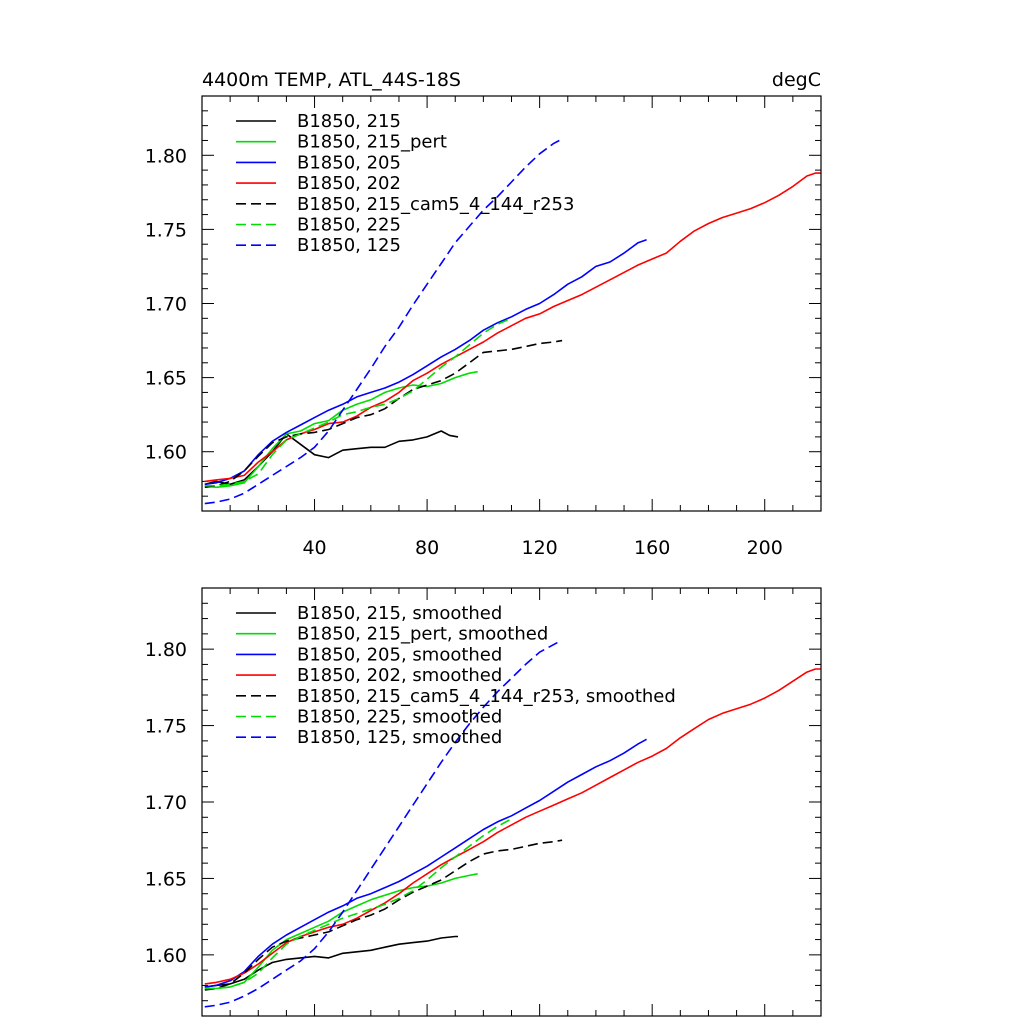 The image size is (1024, 1024). What do you see at coordinates (486, 696) in the screenshot?
I see `legend-label-4: B1850, 215_cam5_4_144_r253, smoothed` at bounding box center [486, 696].